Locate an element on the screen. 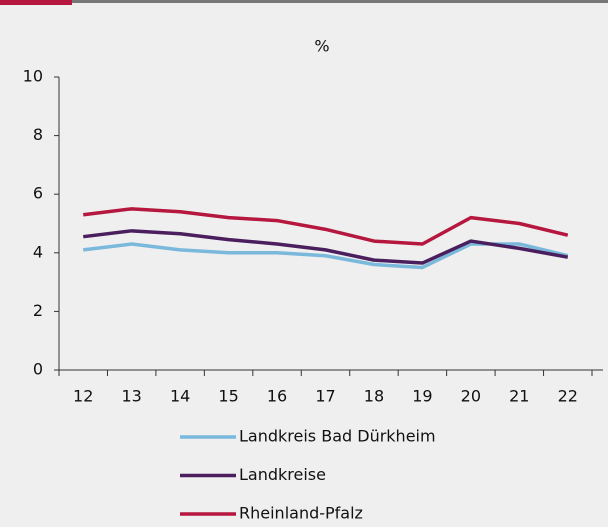 Image resolution: width=608 pixels, height=527 pixels. y-tick-label: 10 is located at coordinates (33, 76).